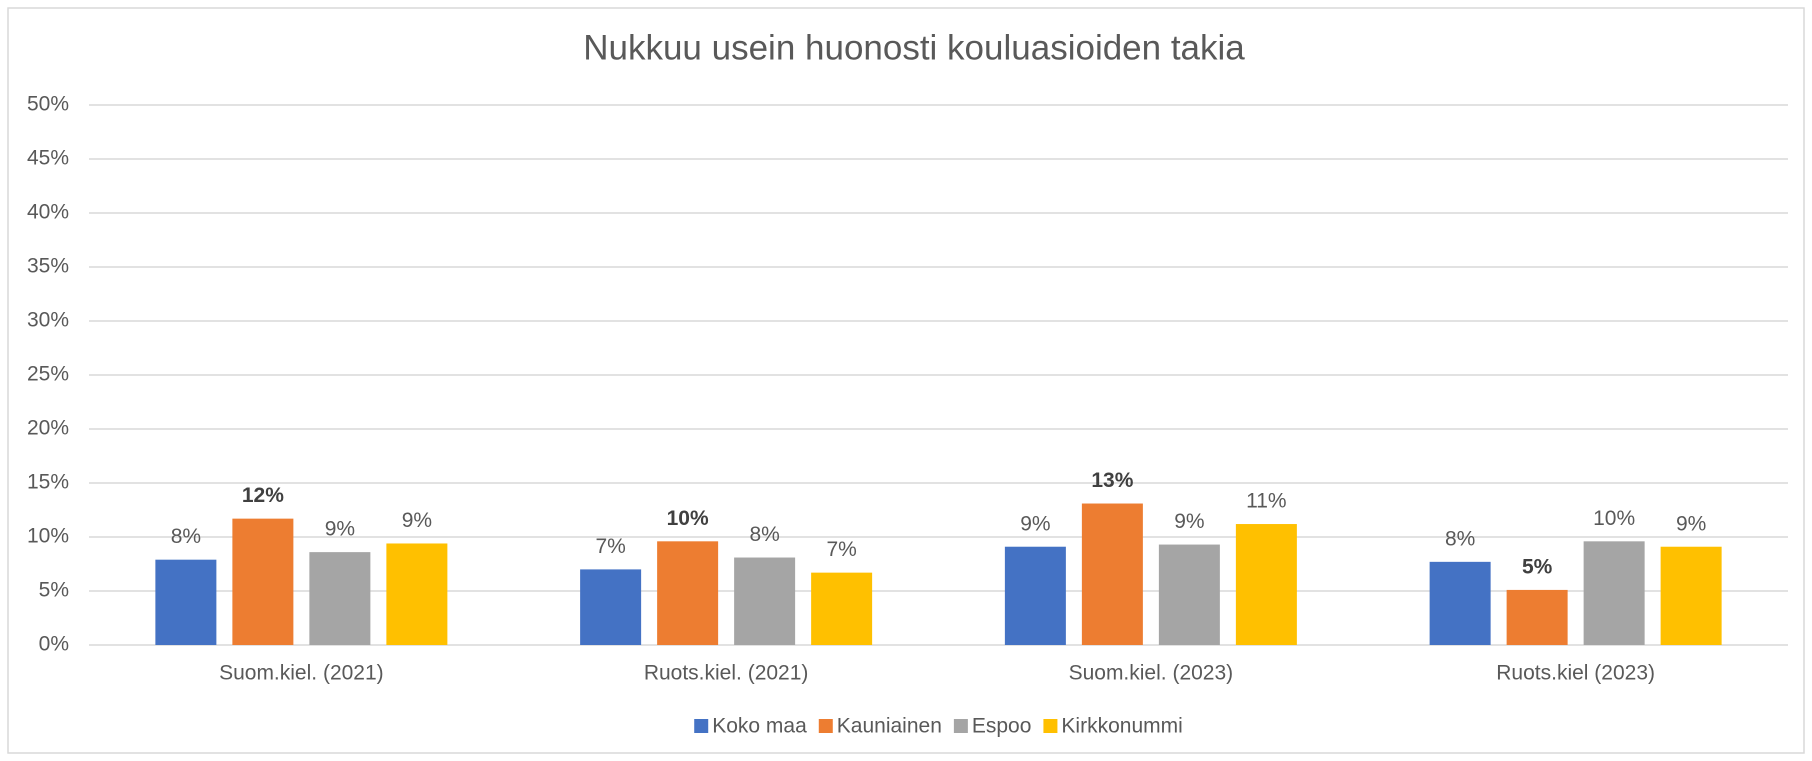  Describe the element at coordinates (1537, 566) in the screenshot. I see `data-label: 5%` at that location.